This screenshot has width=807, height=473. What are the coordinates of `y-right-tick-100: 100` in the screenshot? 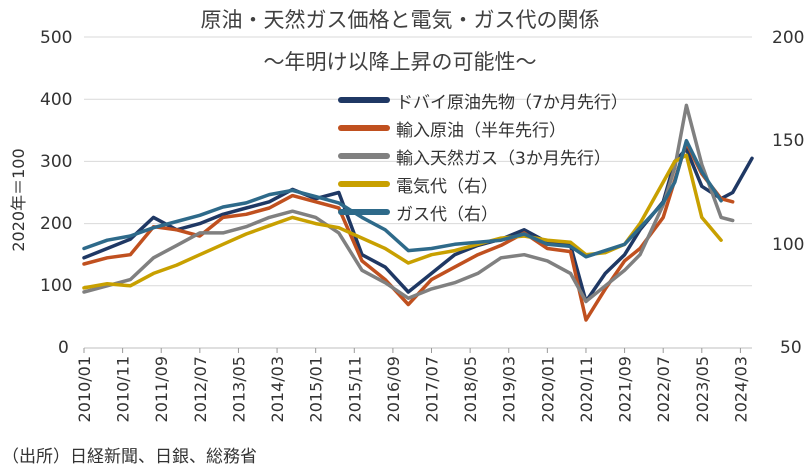 It's located at (788, 245).